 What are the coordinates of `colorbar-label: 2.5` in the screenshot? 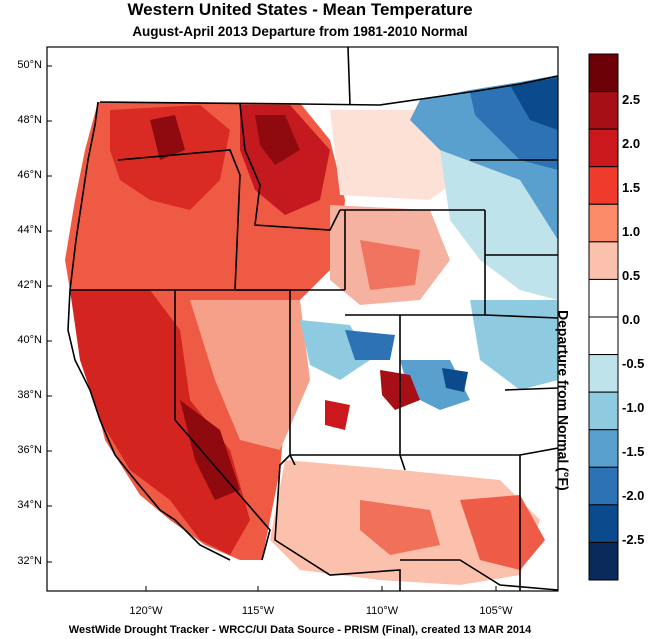 It's located at (631, 99).